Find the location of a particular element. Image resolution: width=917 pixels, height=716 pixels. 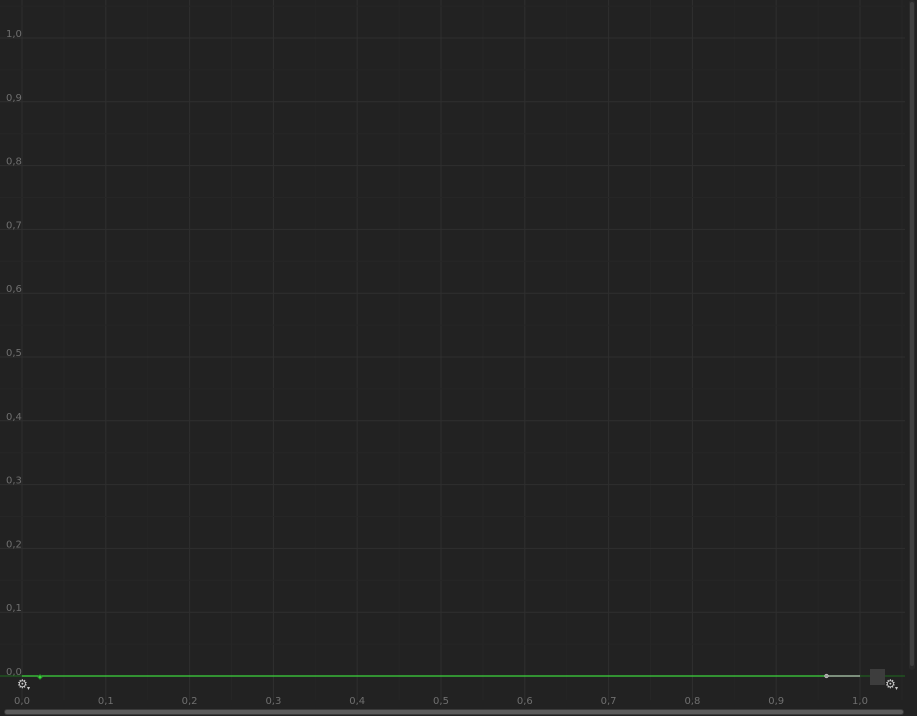

y-tick-label: 0,3 is located at coordinates (14, 481).